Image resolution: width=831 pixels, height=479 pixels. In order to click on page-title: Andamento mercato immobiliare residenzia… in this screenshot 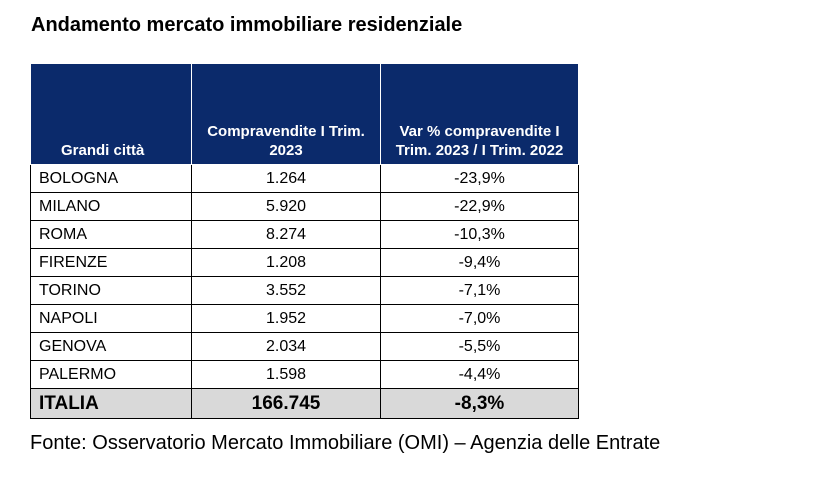, I will do `click(247, 25)`.